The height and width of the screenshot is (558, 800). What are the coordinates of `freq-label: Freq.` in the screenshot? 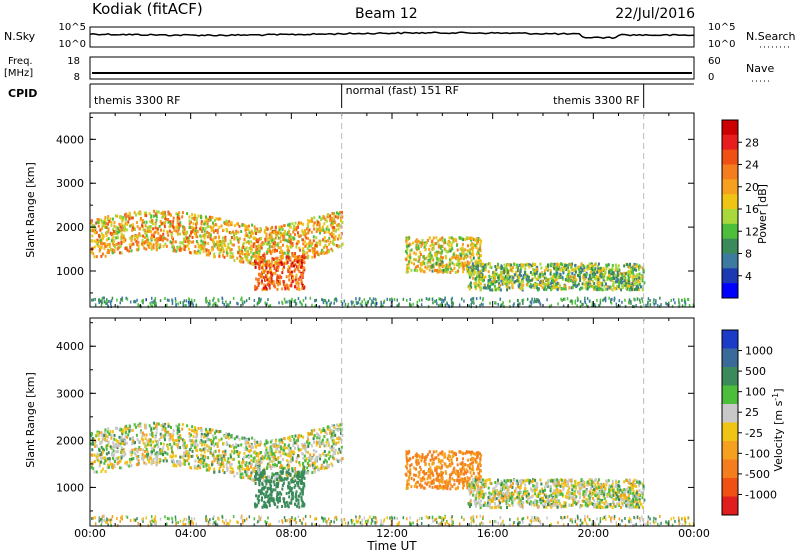 It's located at (20, 61).